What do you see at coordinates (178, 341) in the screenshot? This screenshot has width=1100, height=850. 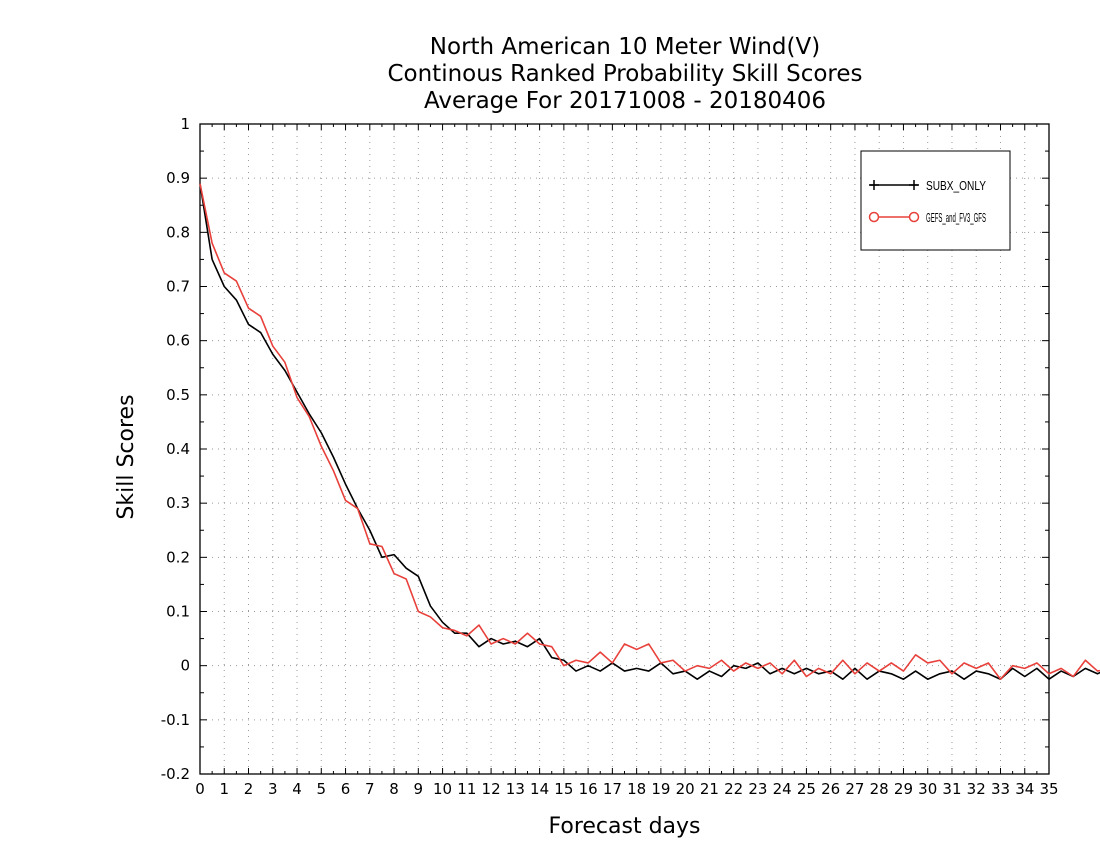 I see `y-tick-label: 0.6` at bounding box center [178, 341].